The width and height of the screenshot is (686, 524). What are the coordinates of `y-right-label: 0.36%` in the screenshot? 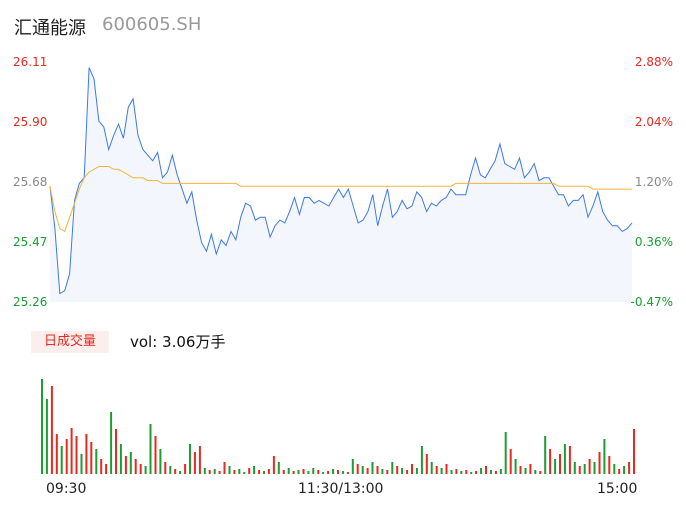 It's located at (653, 242).